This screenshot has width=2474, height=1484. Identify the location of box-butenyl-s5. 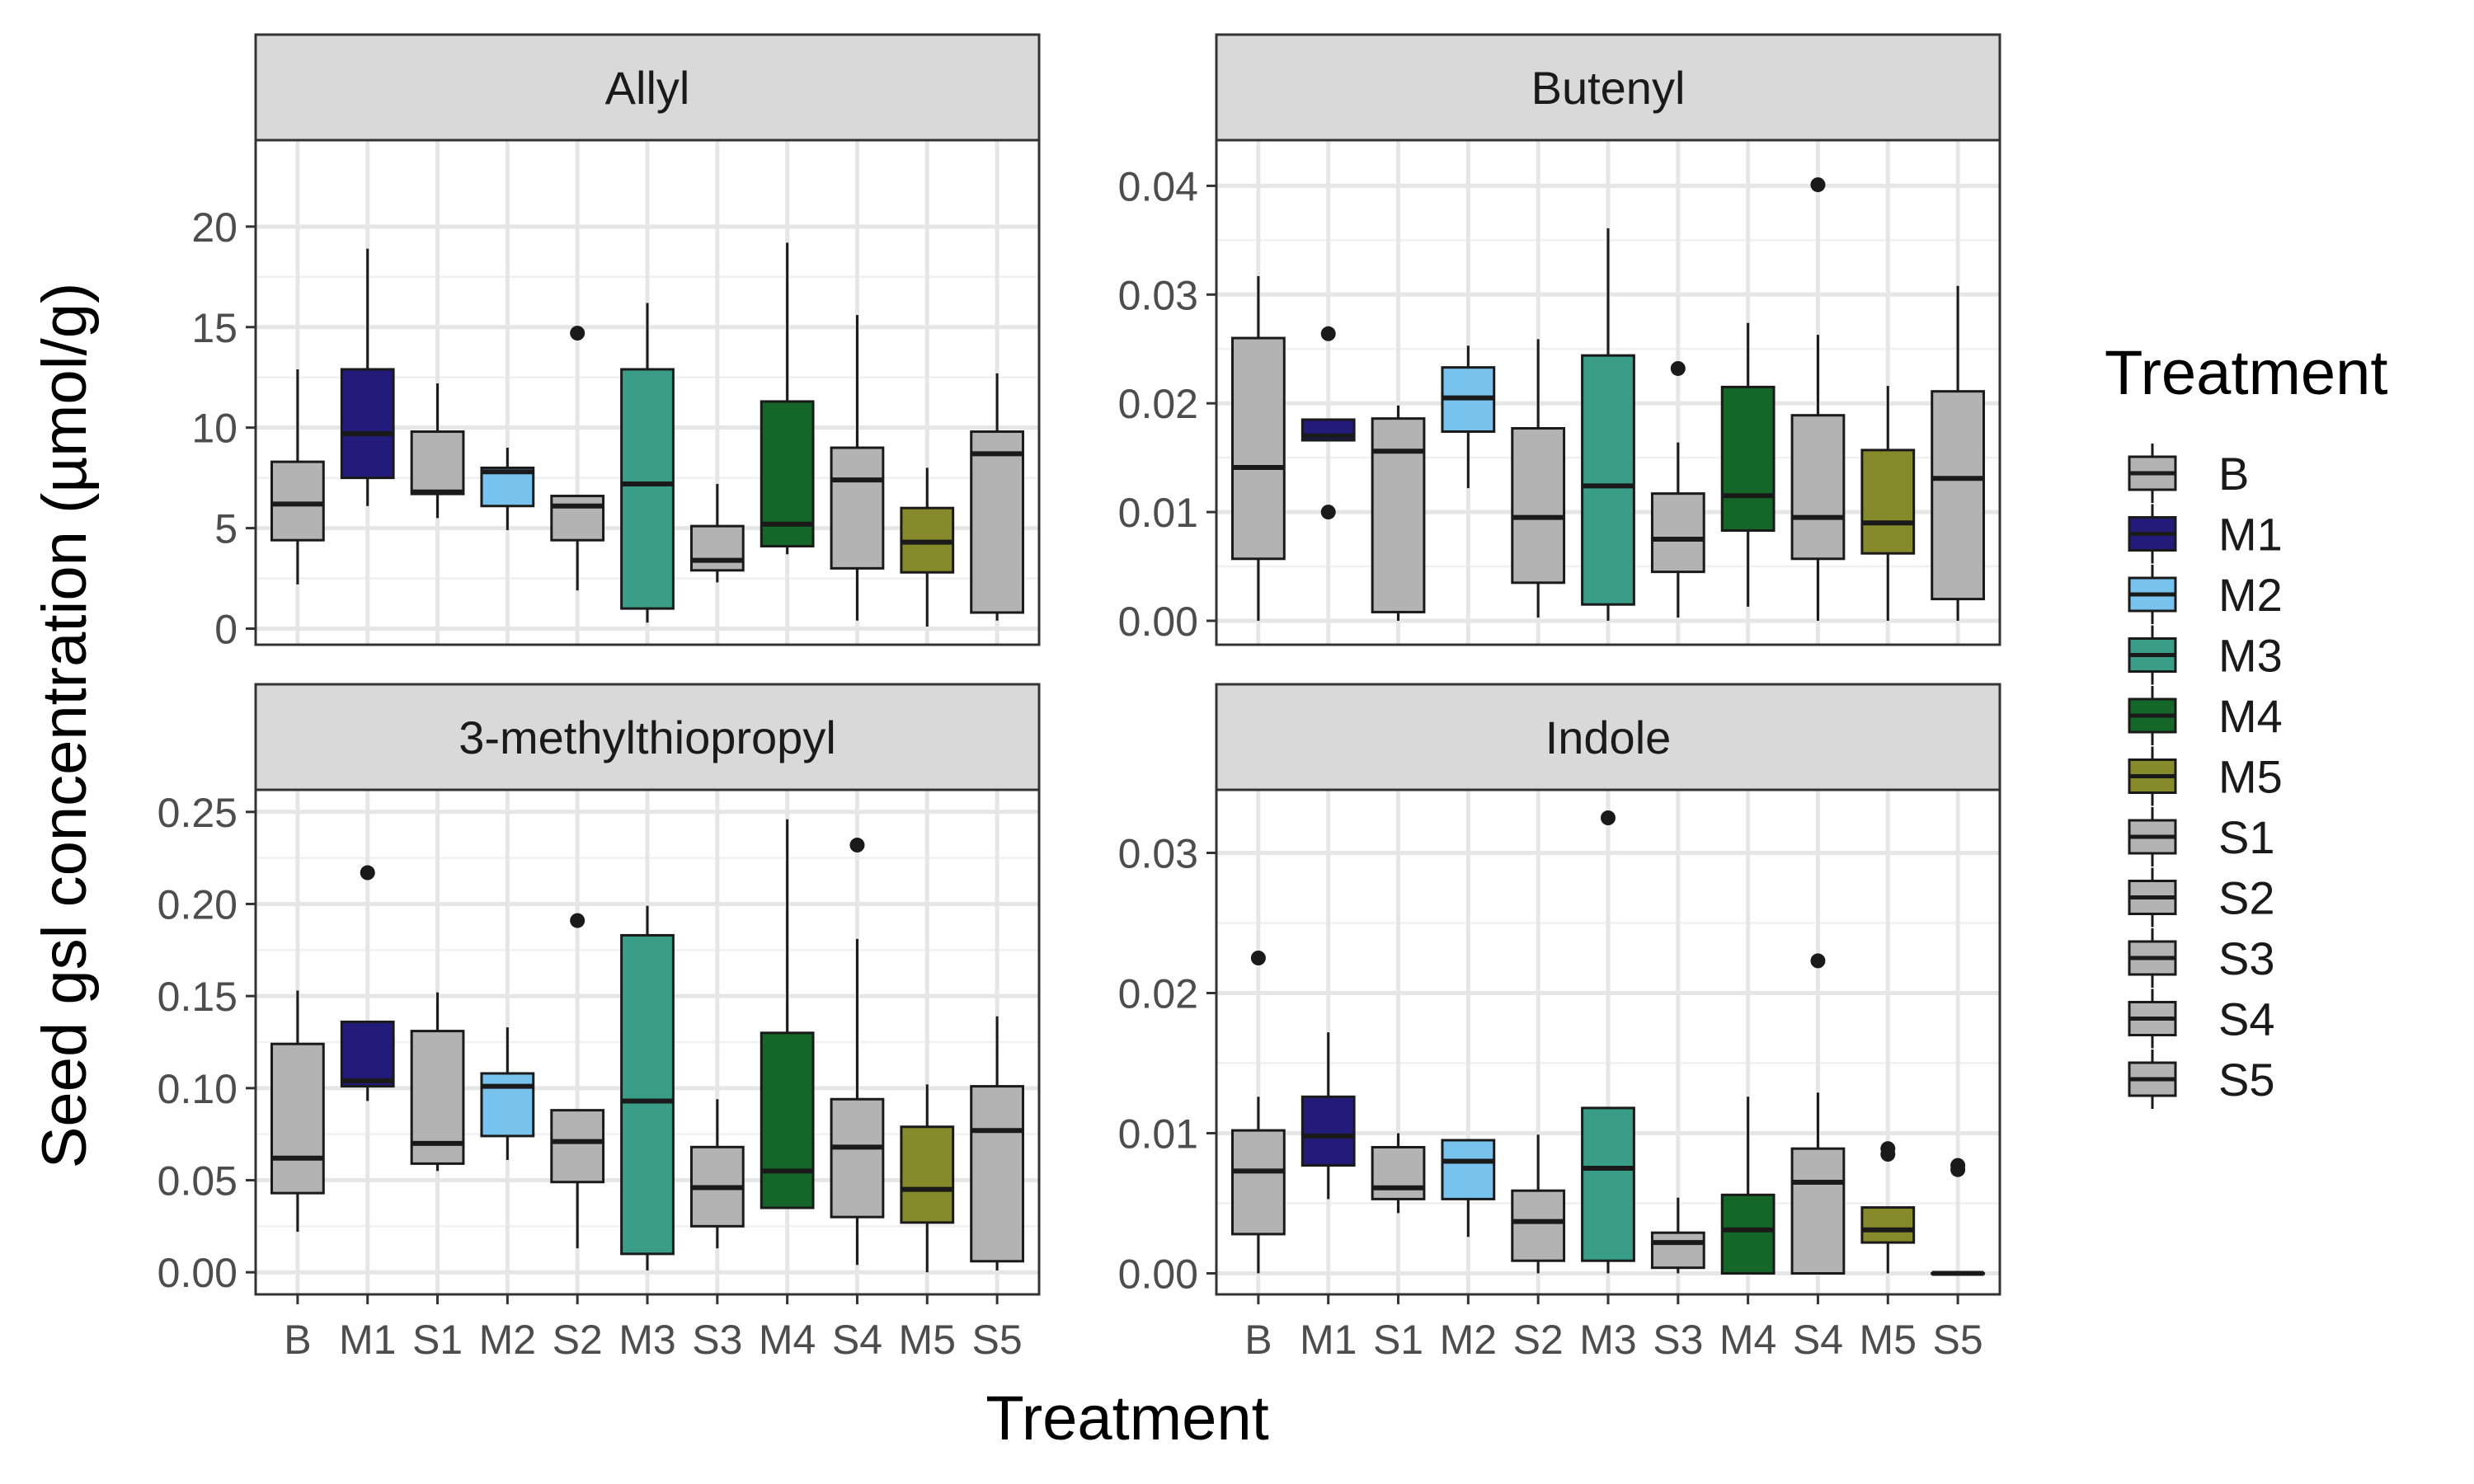
(1958, 453).